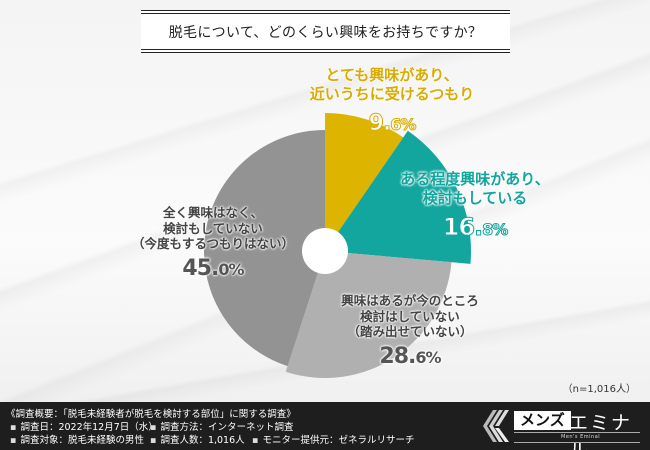  I want to click on slice-somewhat-interested, so click(398, 197).